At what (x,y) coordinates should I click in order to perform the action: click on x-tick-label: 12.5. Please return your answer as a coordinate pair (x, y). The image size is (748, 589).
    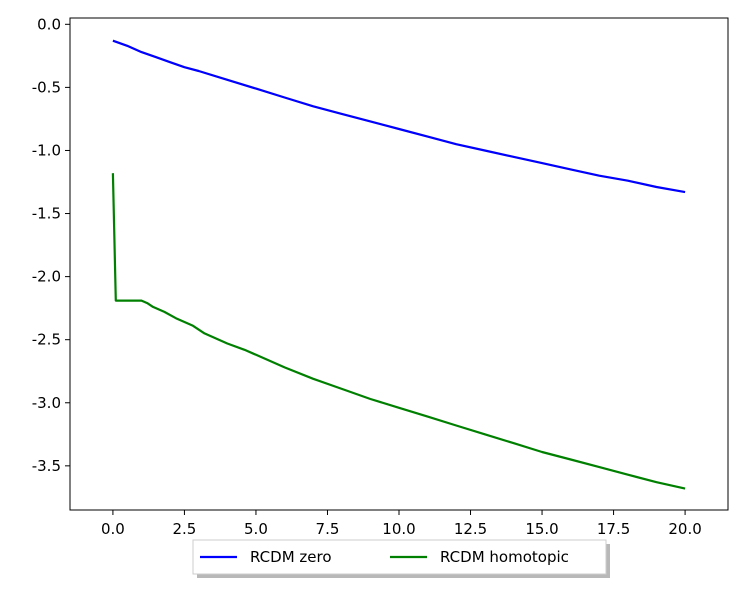
    Looking at the image, I should click on (470, 529).